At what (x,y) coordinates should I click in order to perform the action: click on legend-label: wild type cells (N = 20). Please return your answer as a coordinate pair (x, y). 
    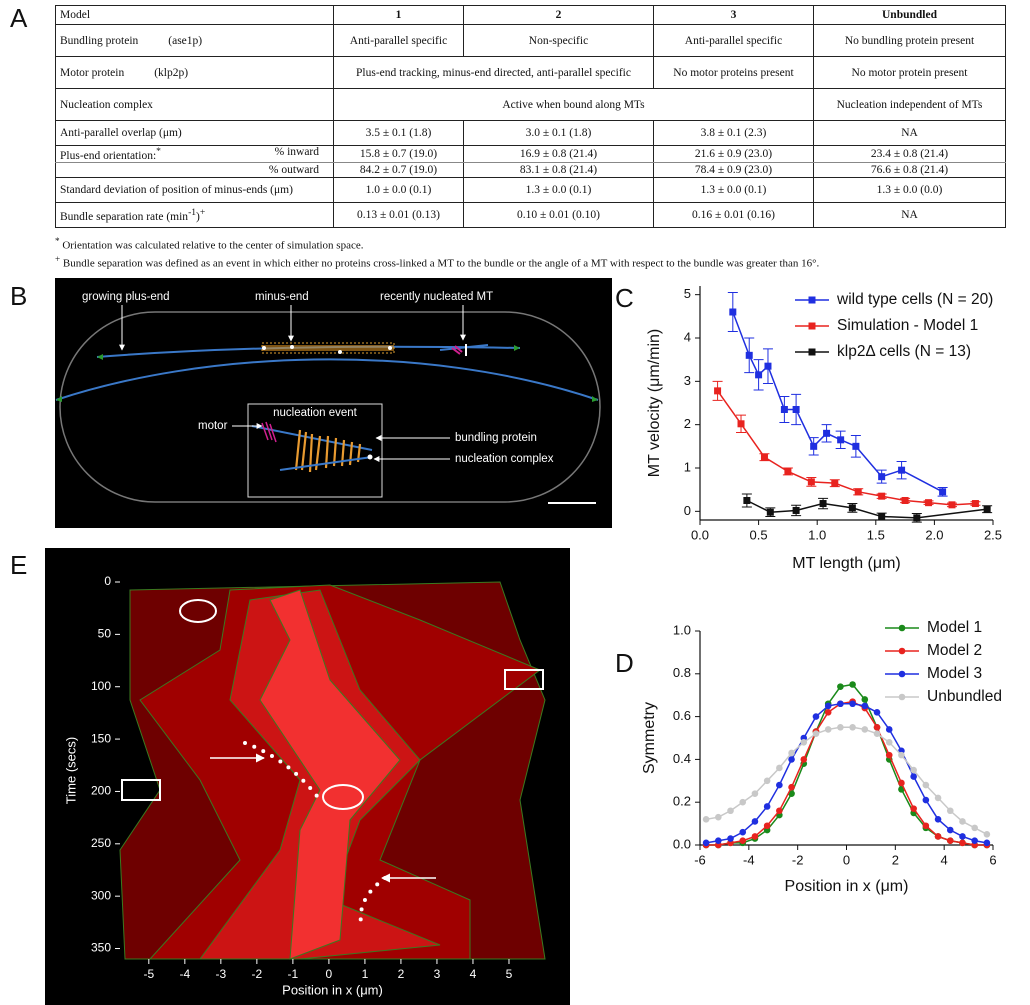
    Looking at the image, I should click on (914, 299).